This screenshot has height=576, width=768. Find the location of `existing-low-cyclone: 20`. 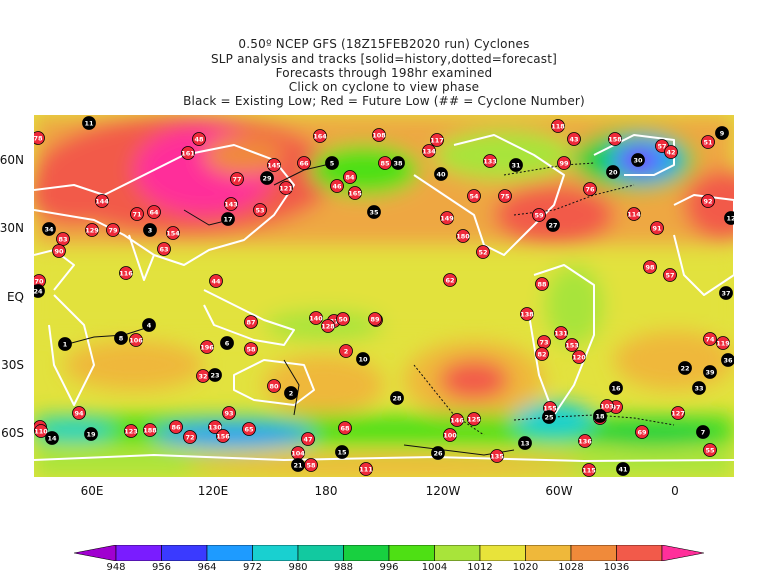

existing-low-cyclone: 20 is located at coordinates (613, 172).